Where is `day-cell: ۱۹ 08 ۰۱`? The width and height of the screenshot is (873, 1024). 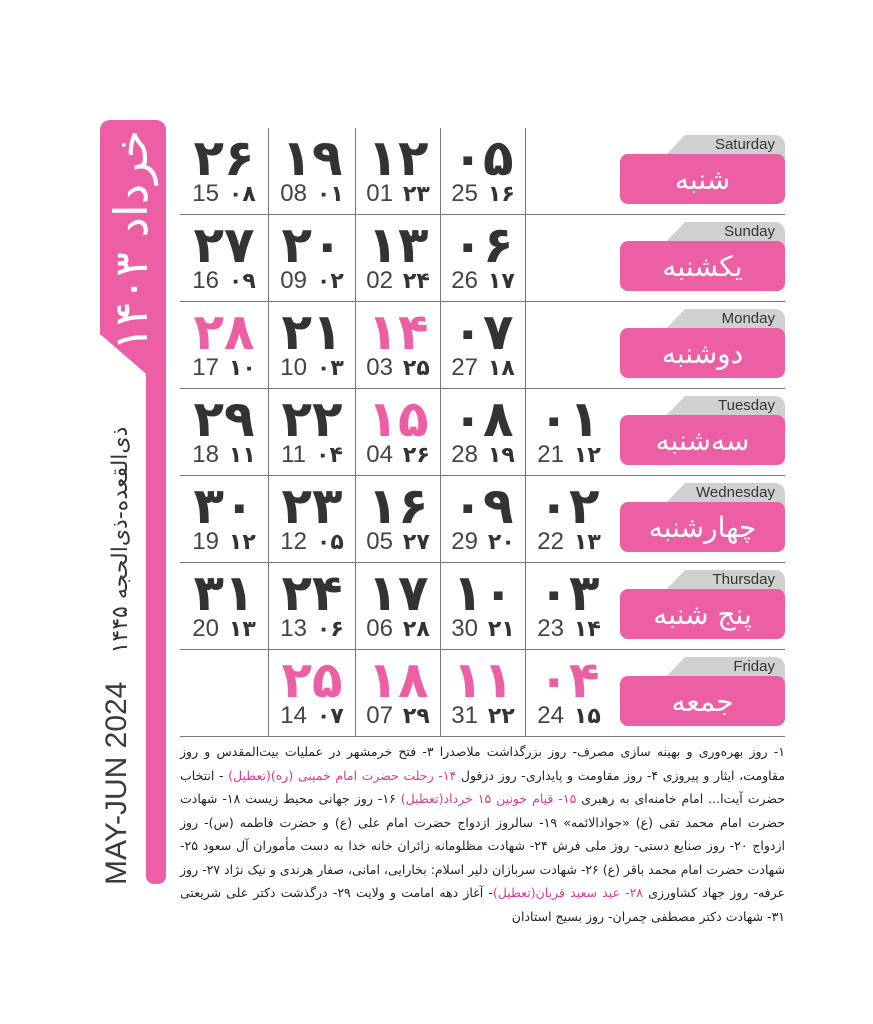
day-cell: ۱۹ 08 ۰۱ is located at coordinates (311, 171).